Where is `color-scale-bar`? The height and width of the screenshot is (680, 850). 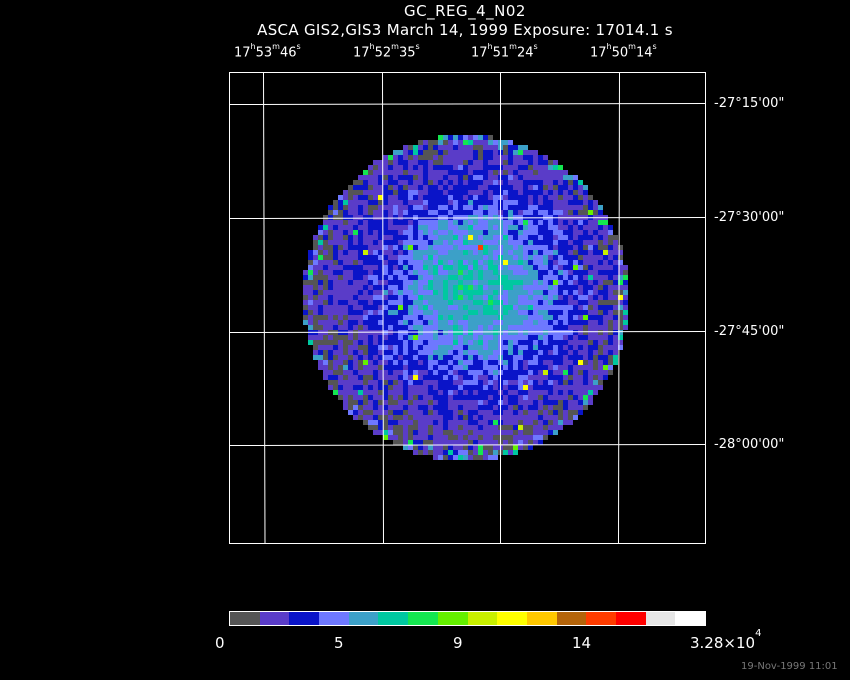 color-scale-bar is located at coordinates (467, 618).